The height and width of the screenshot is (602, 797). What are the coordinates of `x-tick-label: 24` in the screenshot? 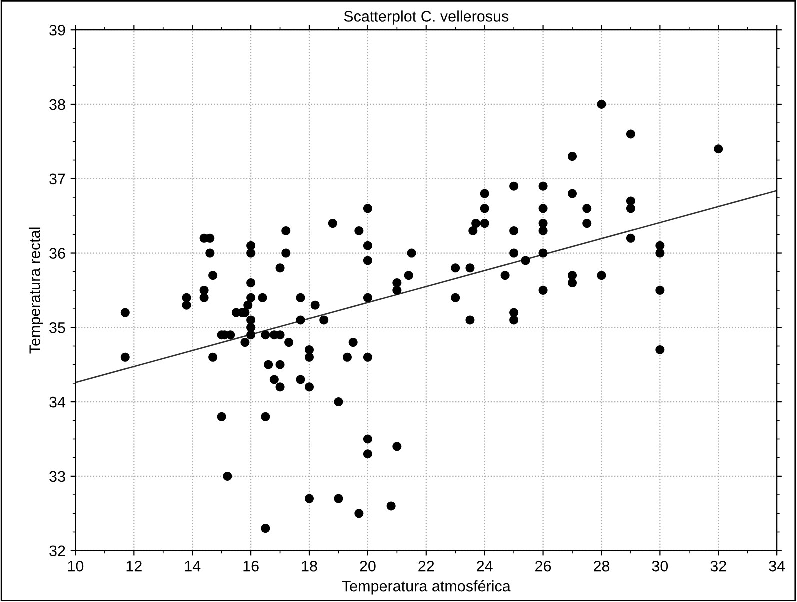 It's located at (485, 566).